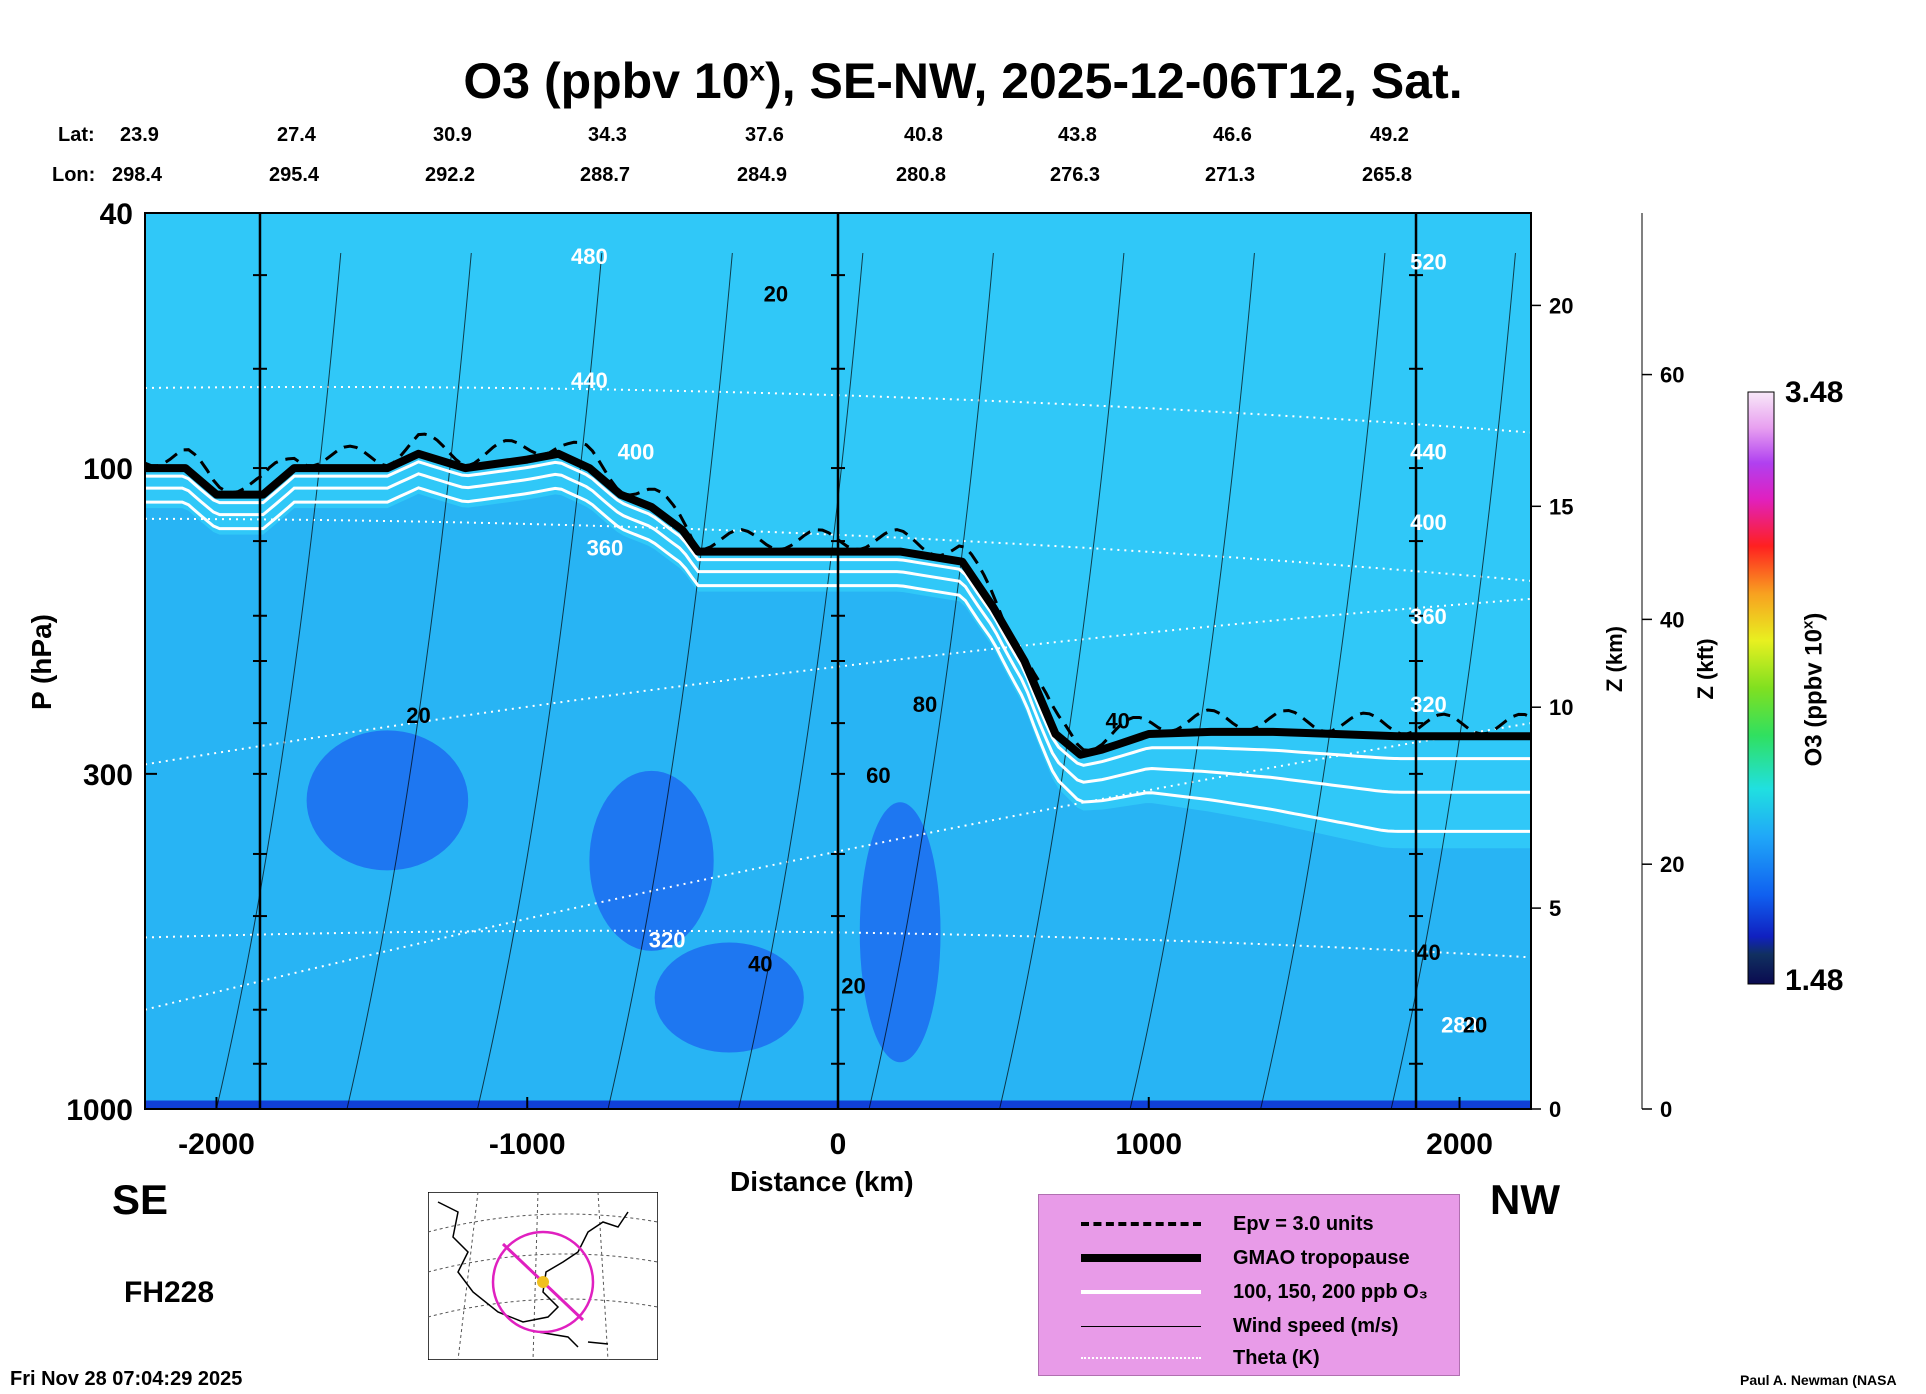  Describe the element at coordinates (1555, 1109) in the screenshot. I see `z-km-tick-label: 0` at that location.